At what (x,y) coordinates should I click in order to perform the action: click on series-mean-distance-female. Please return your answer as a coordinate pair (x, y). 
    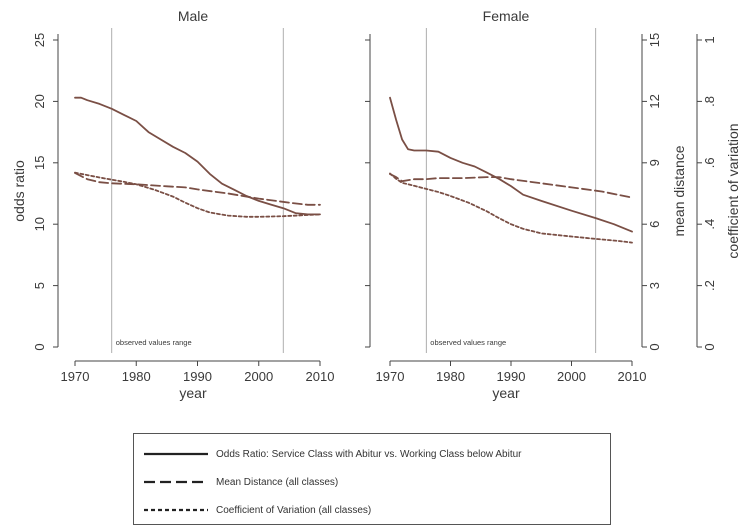
    Looking at the image, I should click on (511, 186).